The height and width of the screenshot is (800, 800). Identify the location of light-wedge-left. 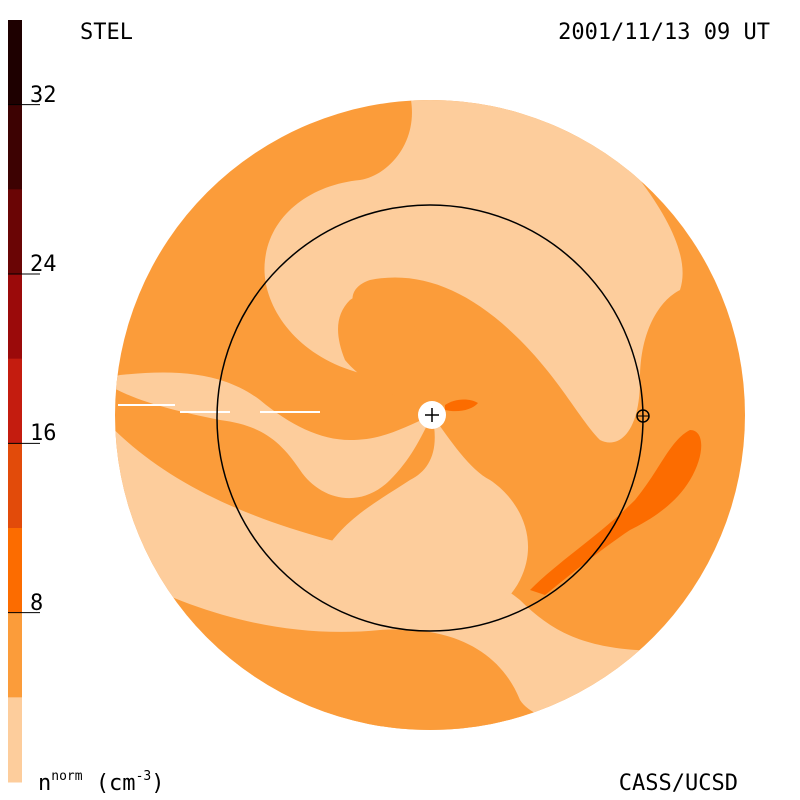
(273, 435).